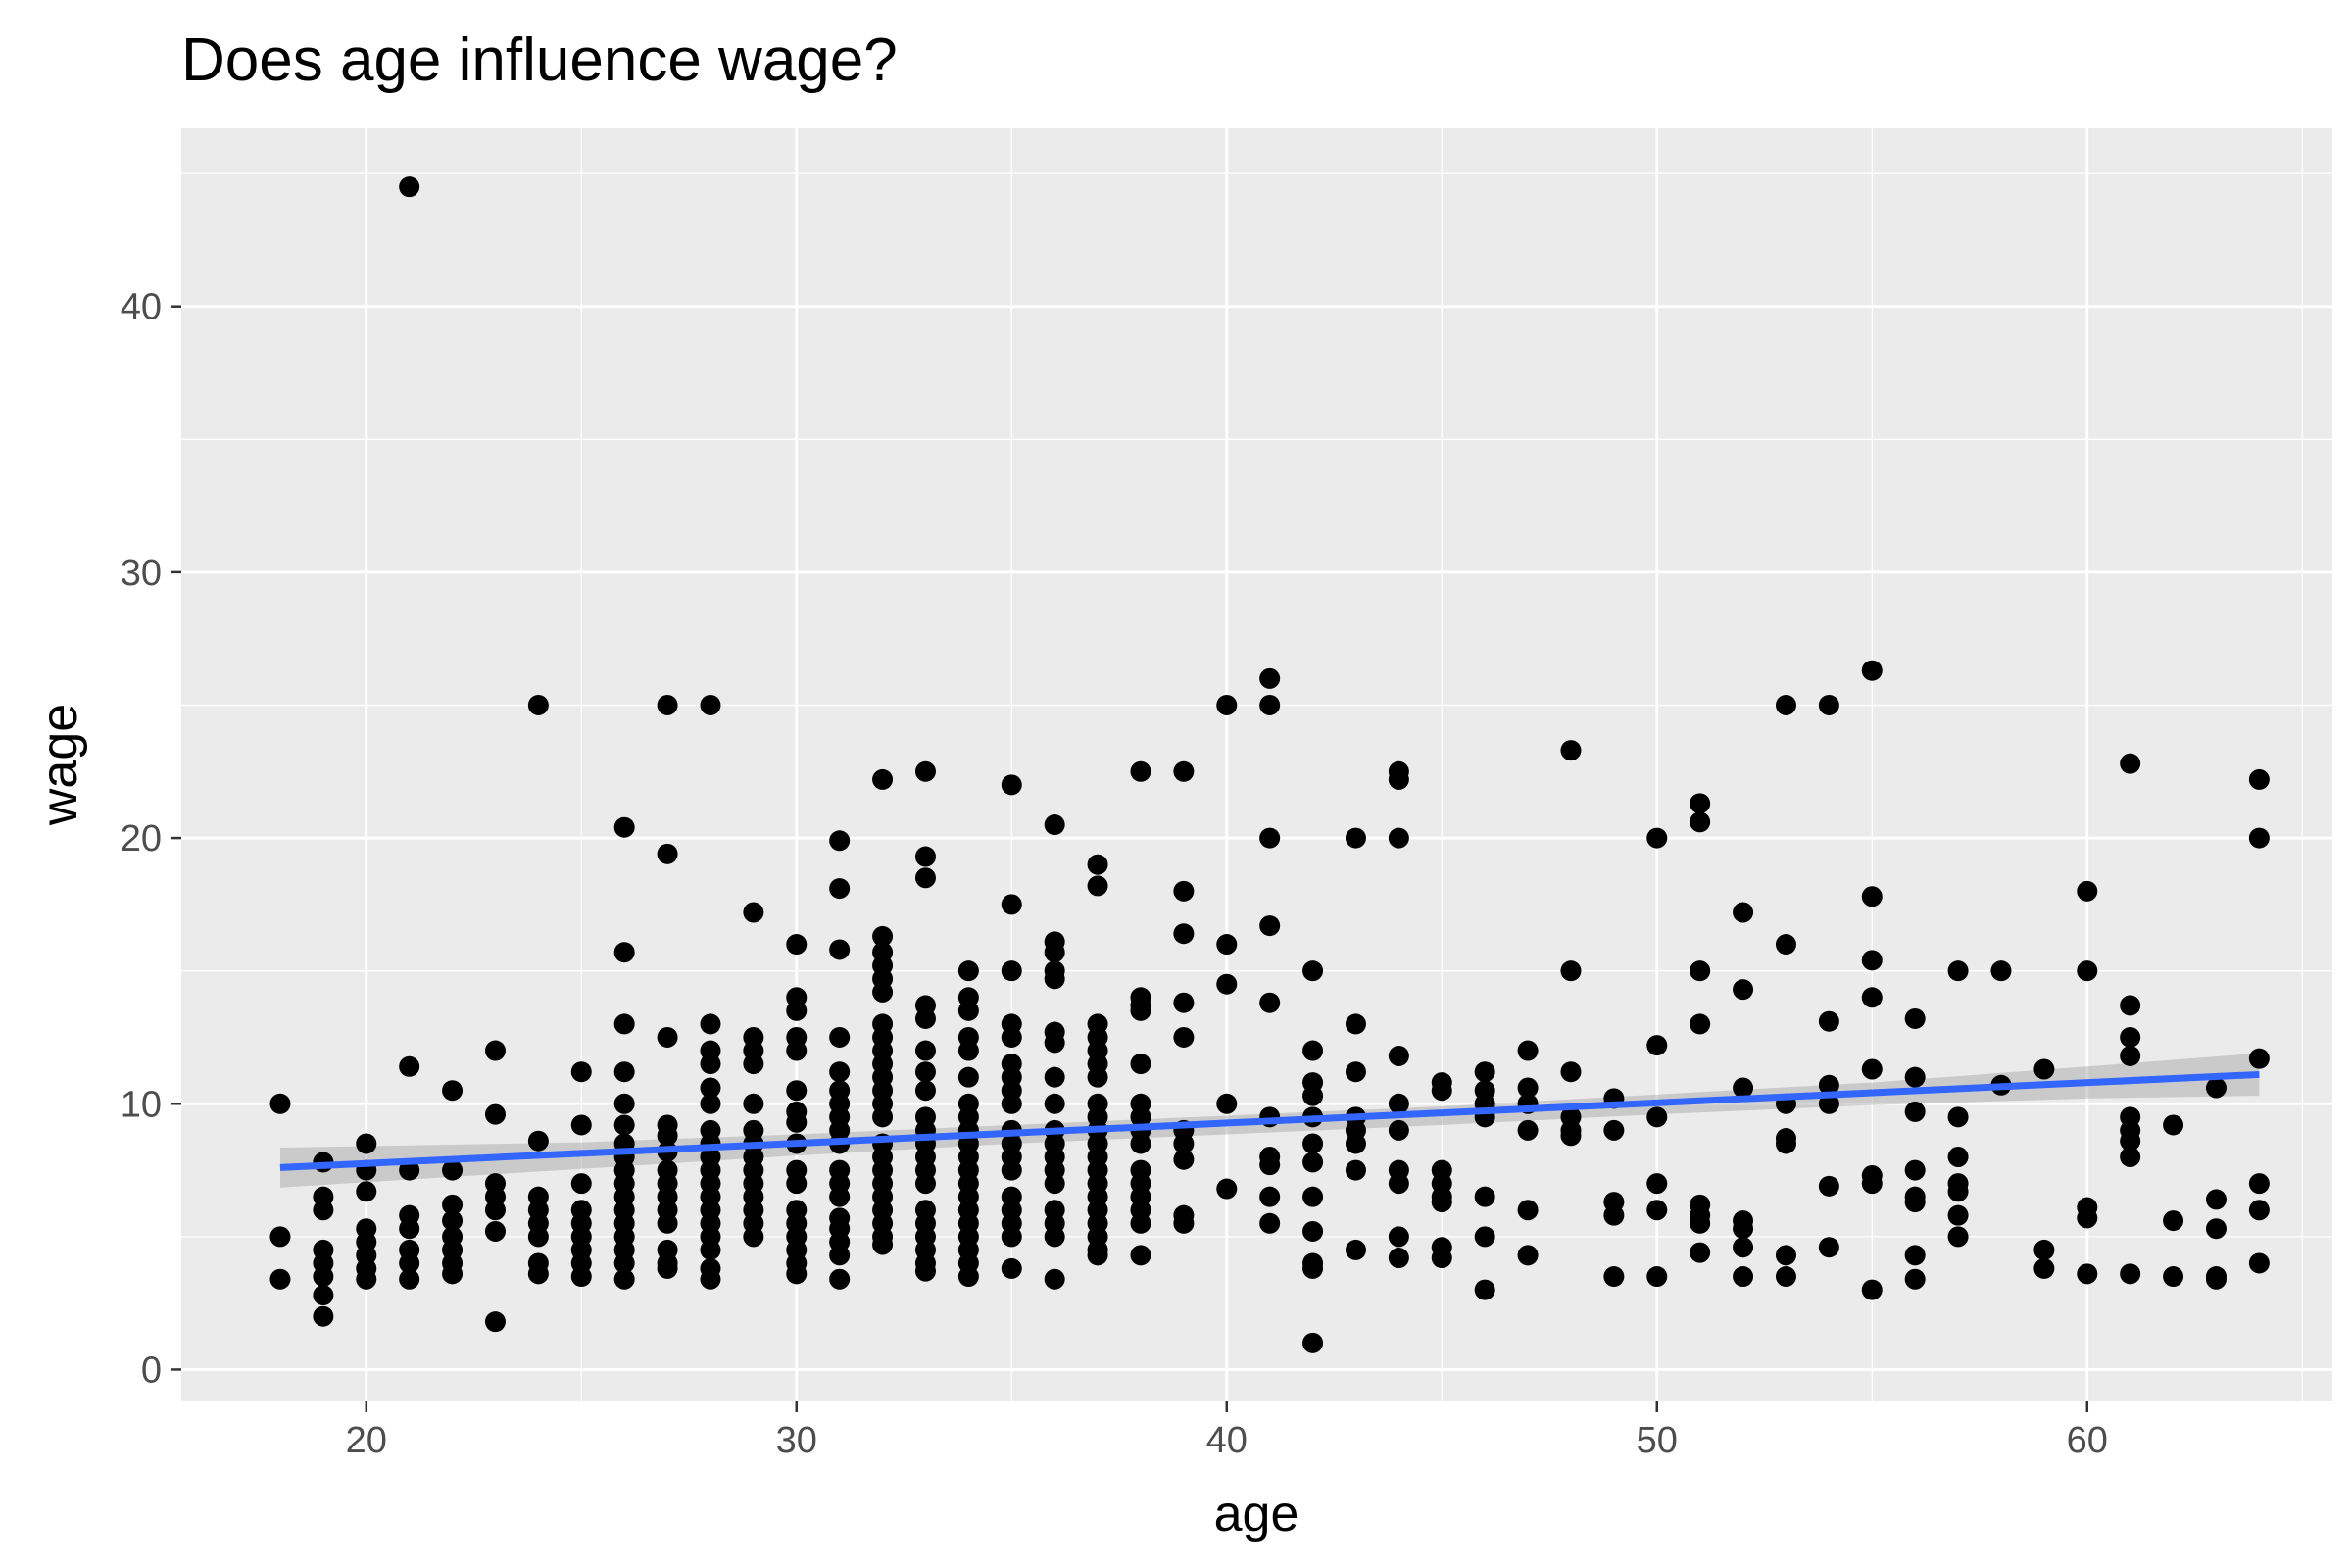 This screenshot has width=2352, height=1568. What do you see at coordinates (141, 573) in the screenshot?
I see `y-tick-label: 30` at bounding box center [141, 573].